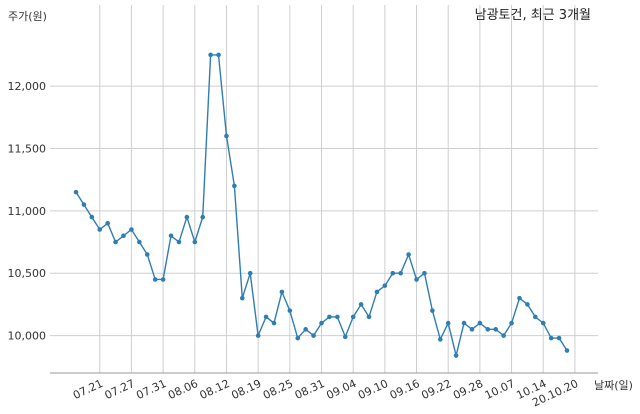 Image resolution: width=640 pixels, height=414 pixels. What do you see at coordinates (27, 16) in the screenshot?
I see `y-axis-title: 주가(원)` at bounding box center [27, 16].